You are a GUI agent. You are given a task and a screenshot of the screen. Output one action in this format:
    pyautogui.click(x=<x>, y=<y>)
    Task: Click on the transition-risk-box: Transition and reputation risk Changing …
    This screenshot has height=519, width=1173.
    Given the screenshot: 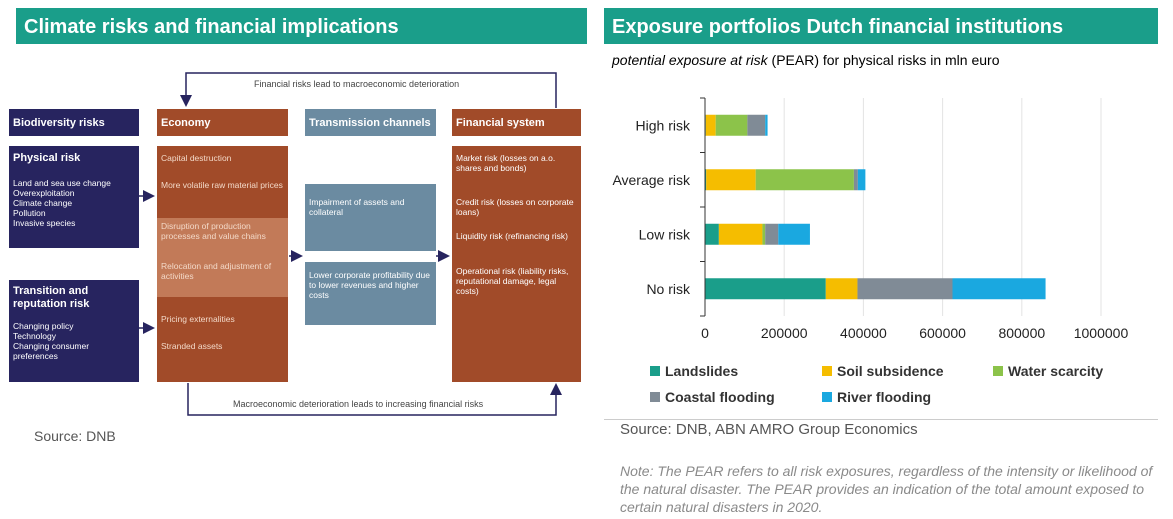 What is the action you would take?
    pyautogui.click(x=74, y=331)
    